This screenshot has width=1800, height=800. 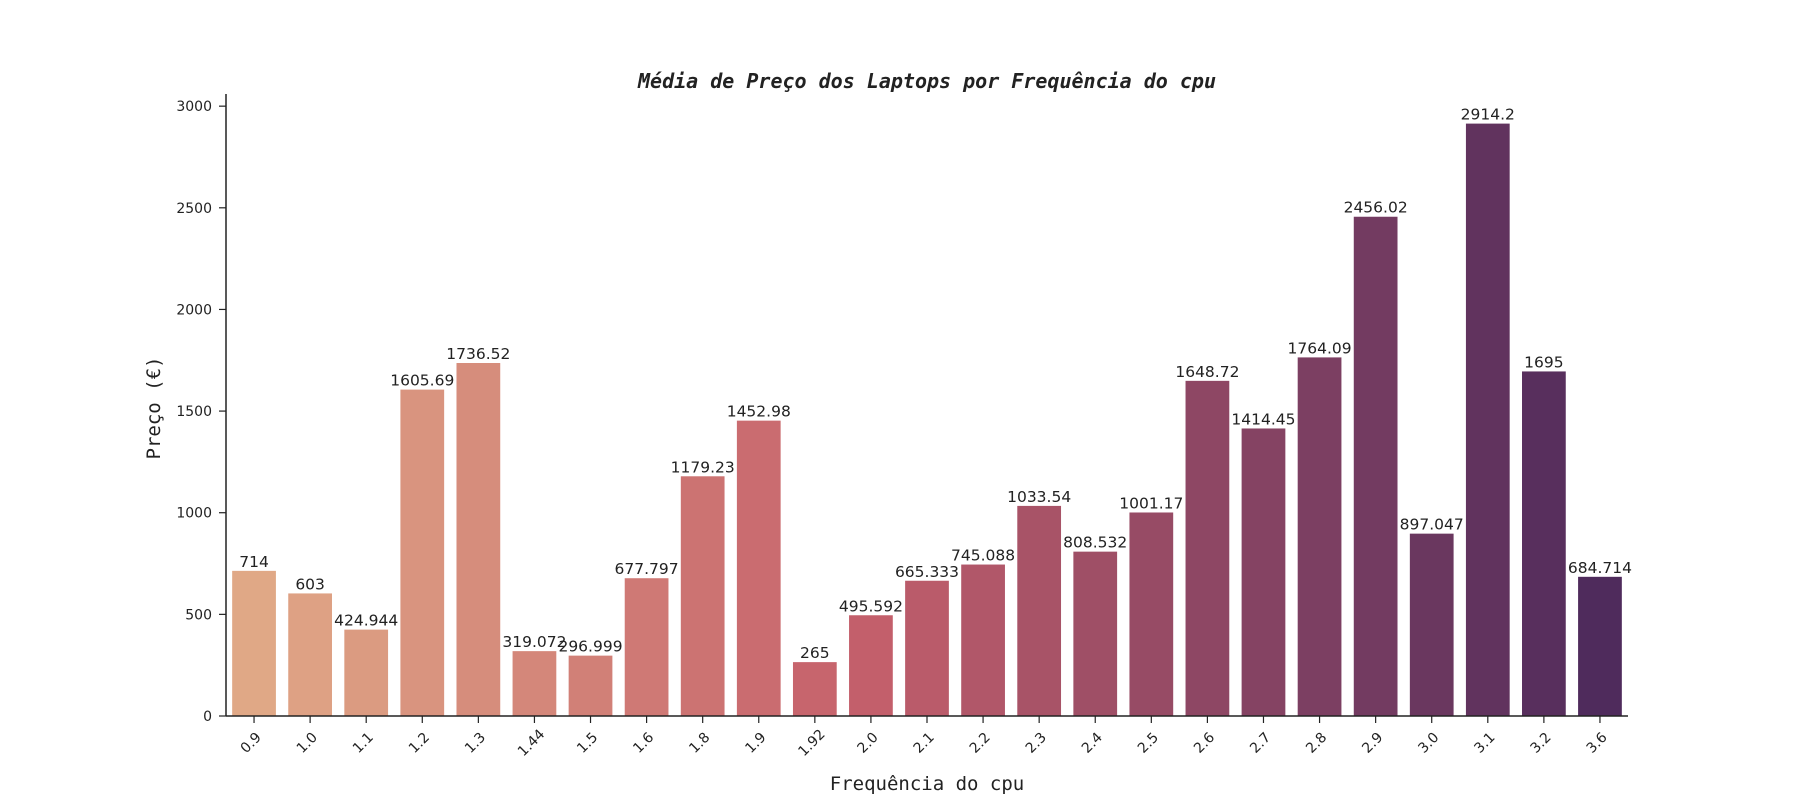 What do you see at coordinates (758, 568) in the screenshot?
I see `bar-1.9` at bounding box center [758, 568].